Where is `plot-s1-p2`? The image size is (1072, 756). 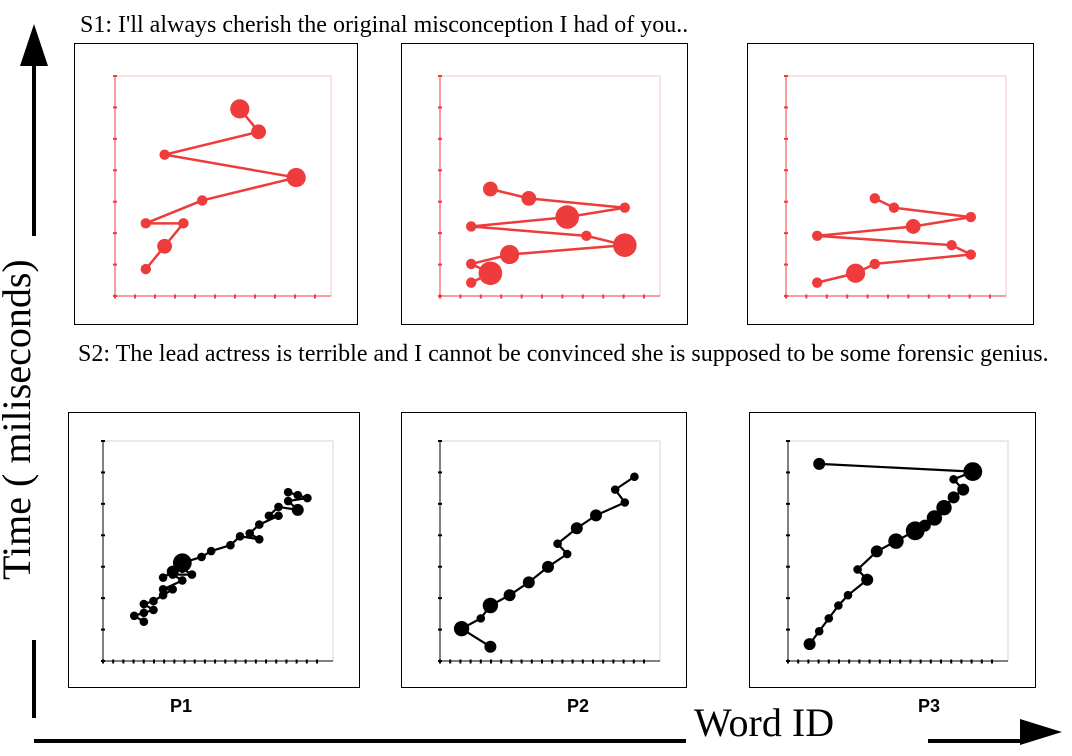
plot-s1-p2 is located at coordinates (549, 187).